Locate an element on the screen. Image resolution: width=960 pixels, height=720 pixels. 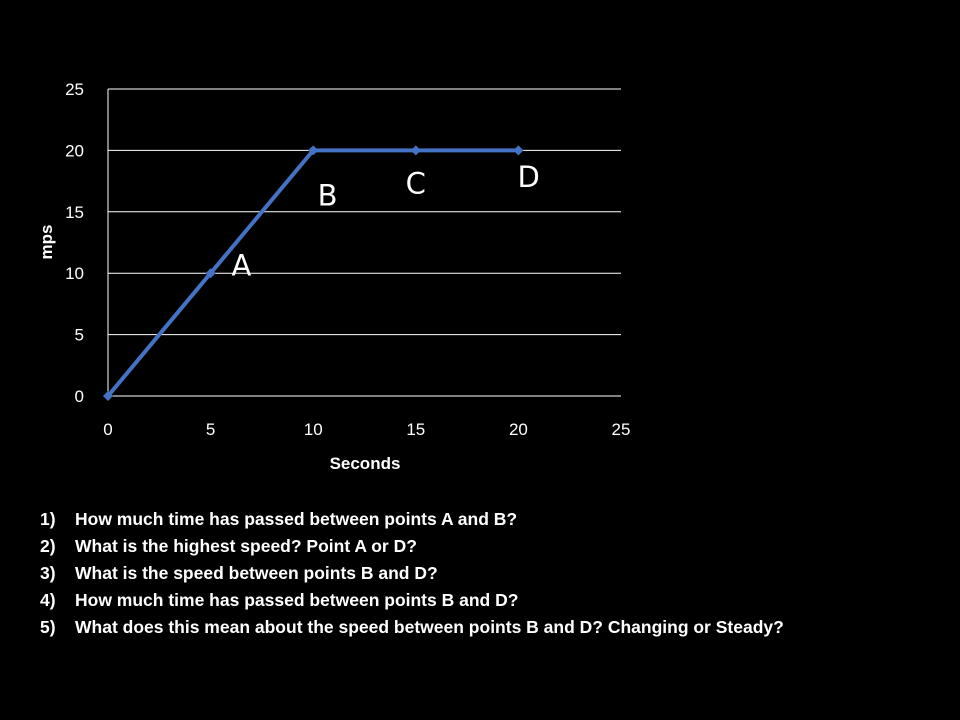
question-number: 3) is located at coordinates (48, 573).